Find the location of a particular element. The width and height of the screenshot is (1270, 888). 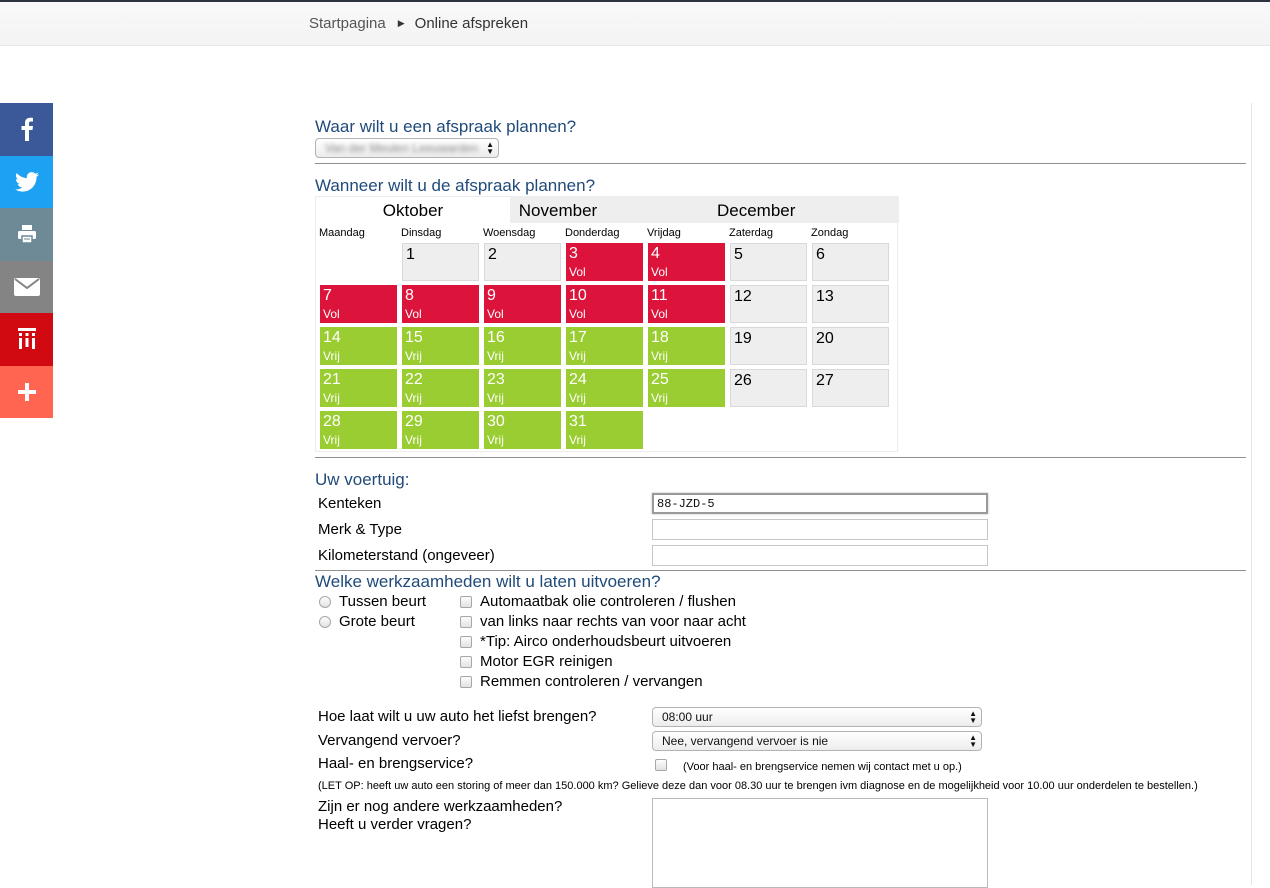

jij-share-button is located at coordinates (26, 339).